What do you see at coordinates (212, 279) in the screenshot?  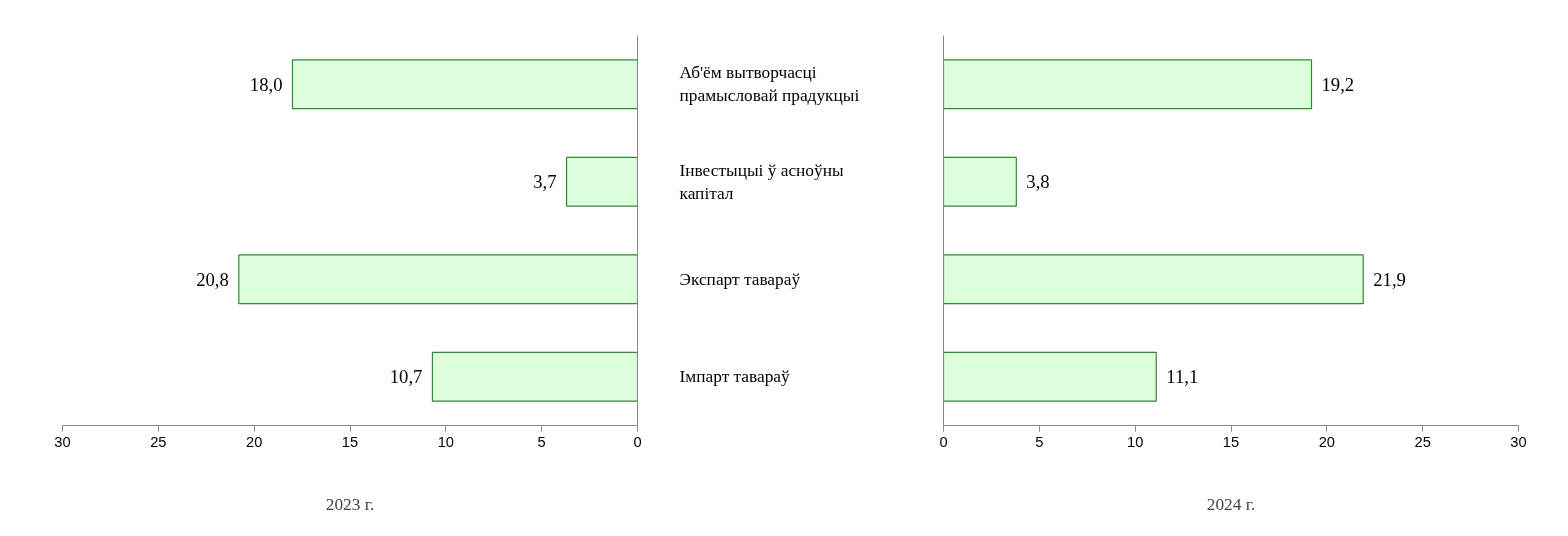 I see `data-label: 20,8` at bounding box center [212, 279].